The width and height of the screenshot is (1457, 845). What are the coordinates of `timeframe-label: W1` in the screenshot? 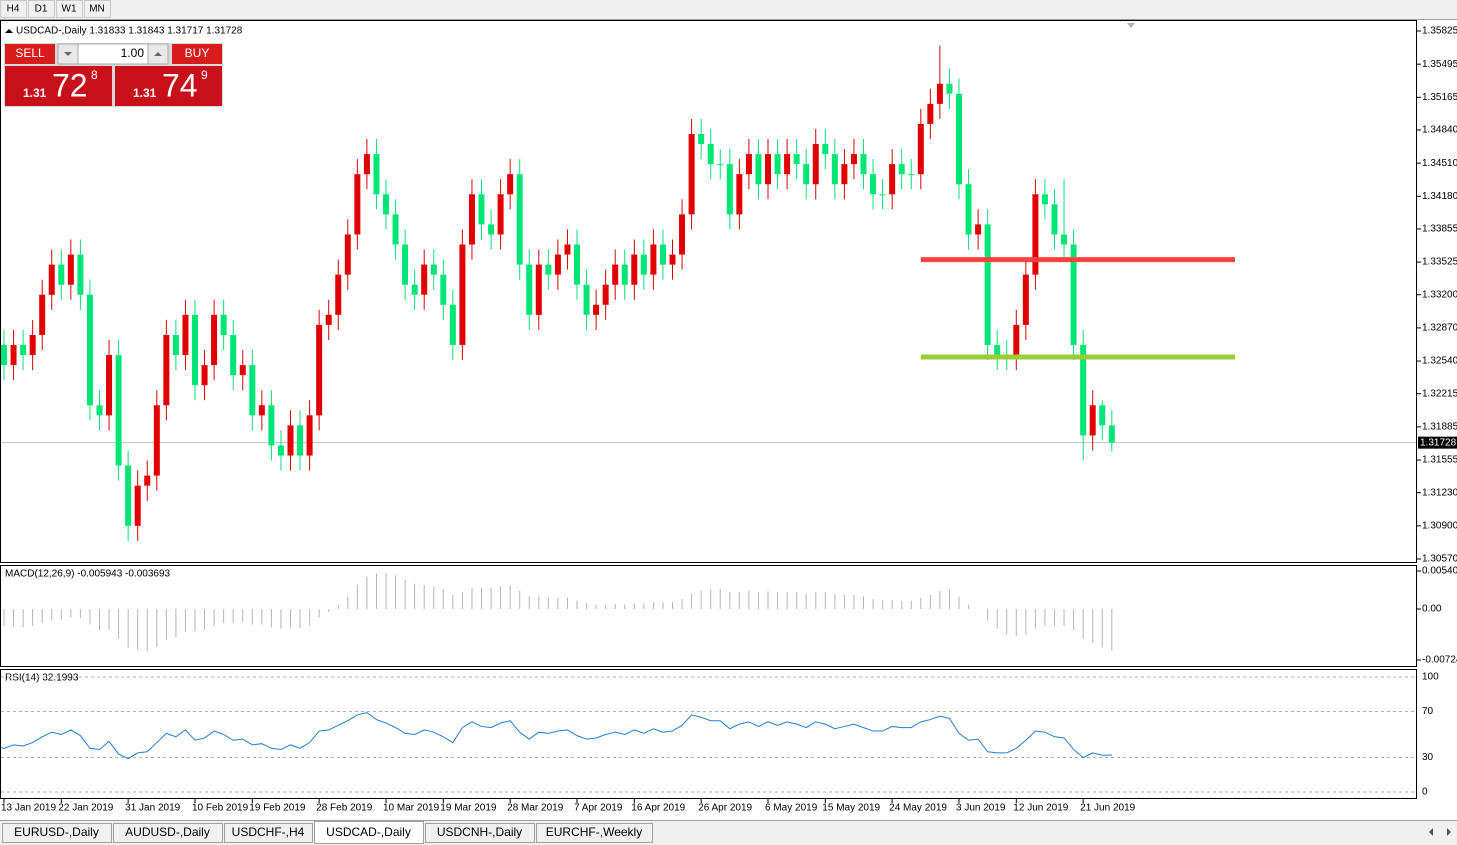 It's located at (69, 9).